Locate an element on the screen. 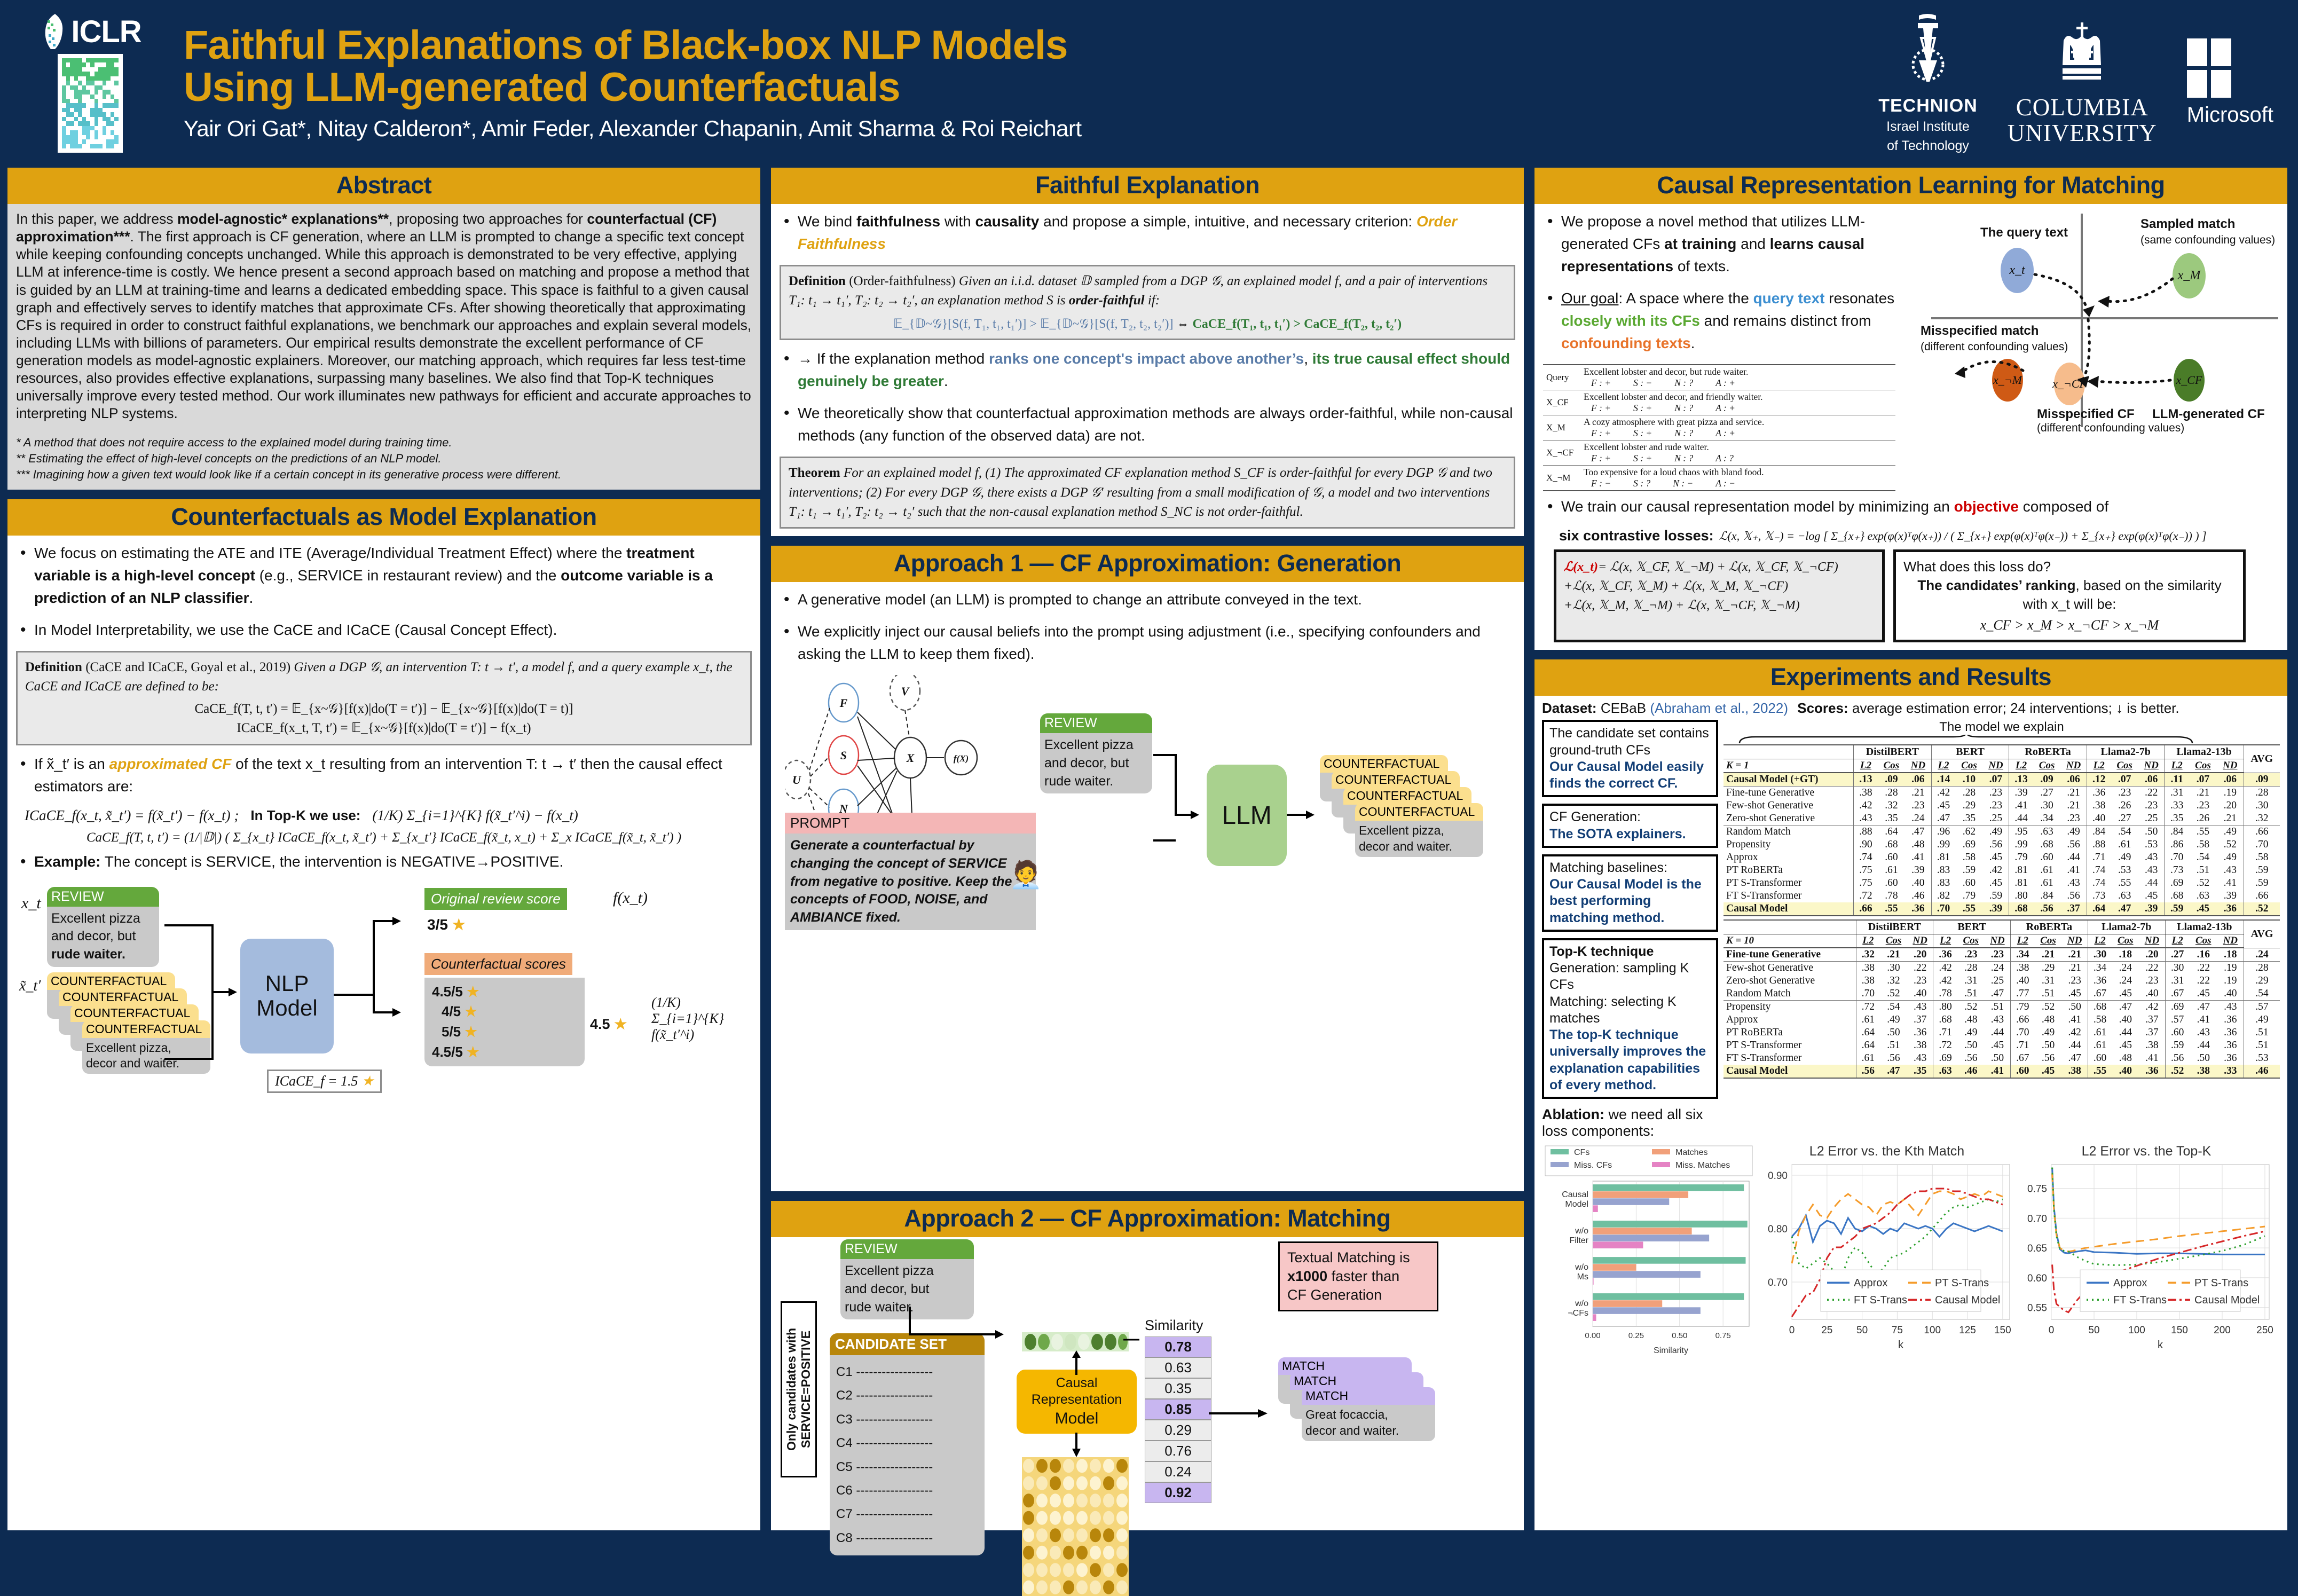  abstract-heading: Abstract is located at coordinates (383, 186).